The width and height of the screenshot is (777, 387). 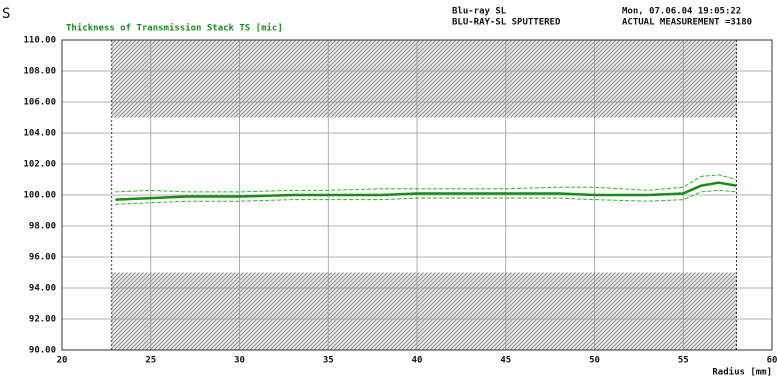 I want to click on header-right: ACTUAL MEASUREMENT =3180, so click(x=687, y=23).